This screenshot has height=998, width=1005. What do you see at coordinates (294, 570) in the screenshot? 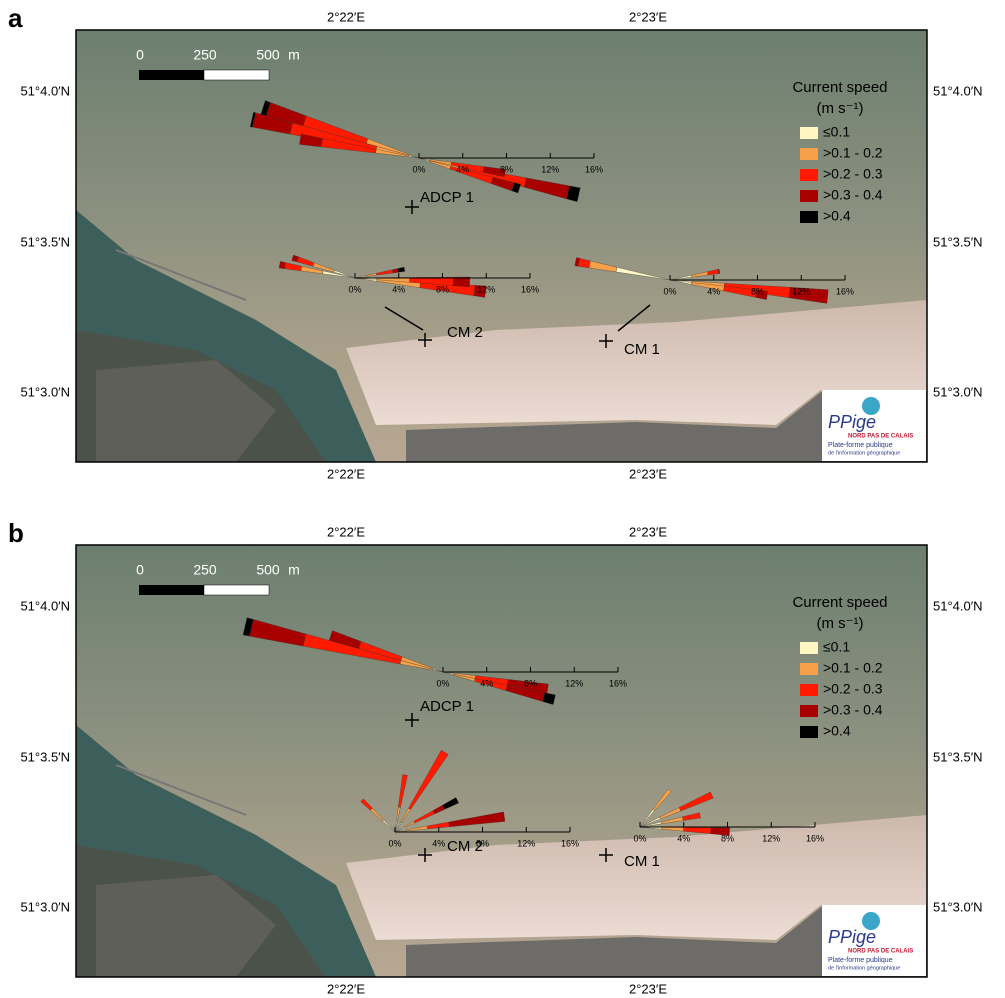
I see `scale-unit: m` at bounding box center [294, 570].